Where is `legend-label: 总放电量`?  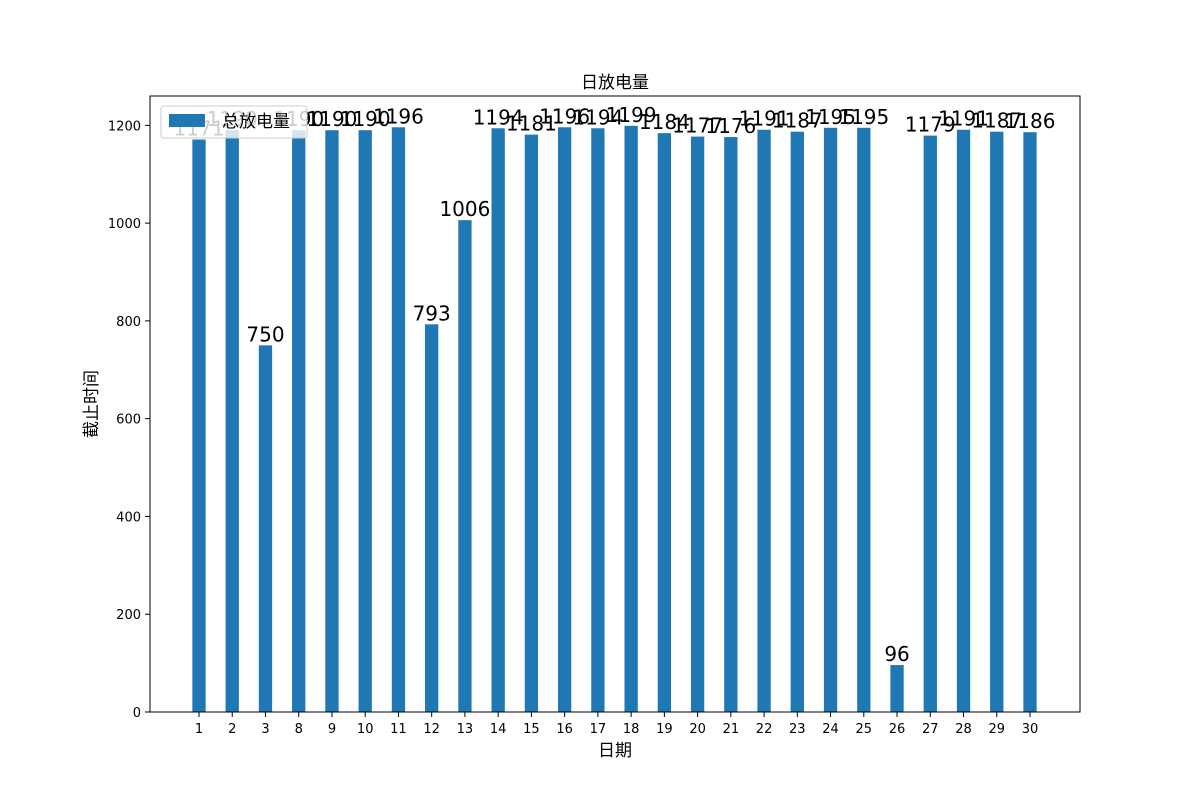 legend-label: 总放电量 is located at coordinates (256, 122).